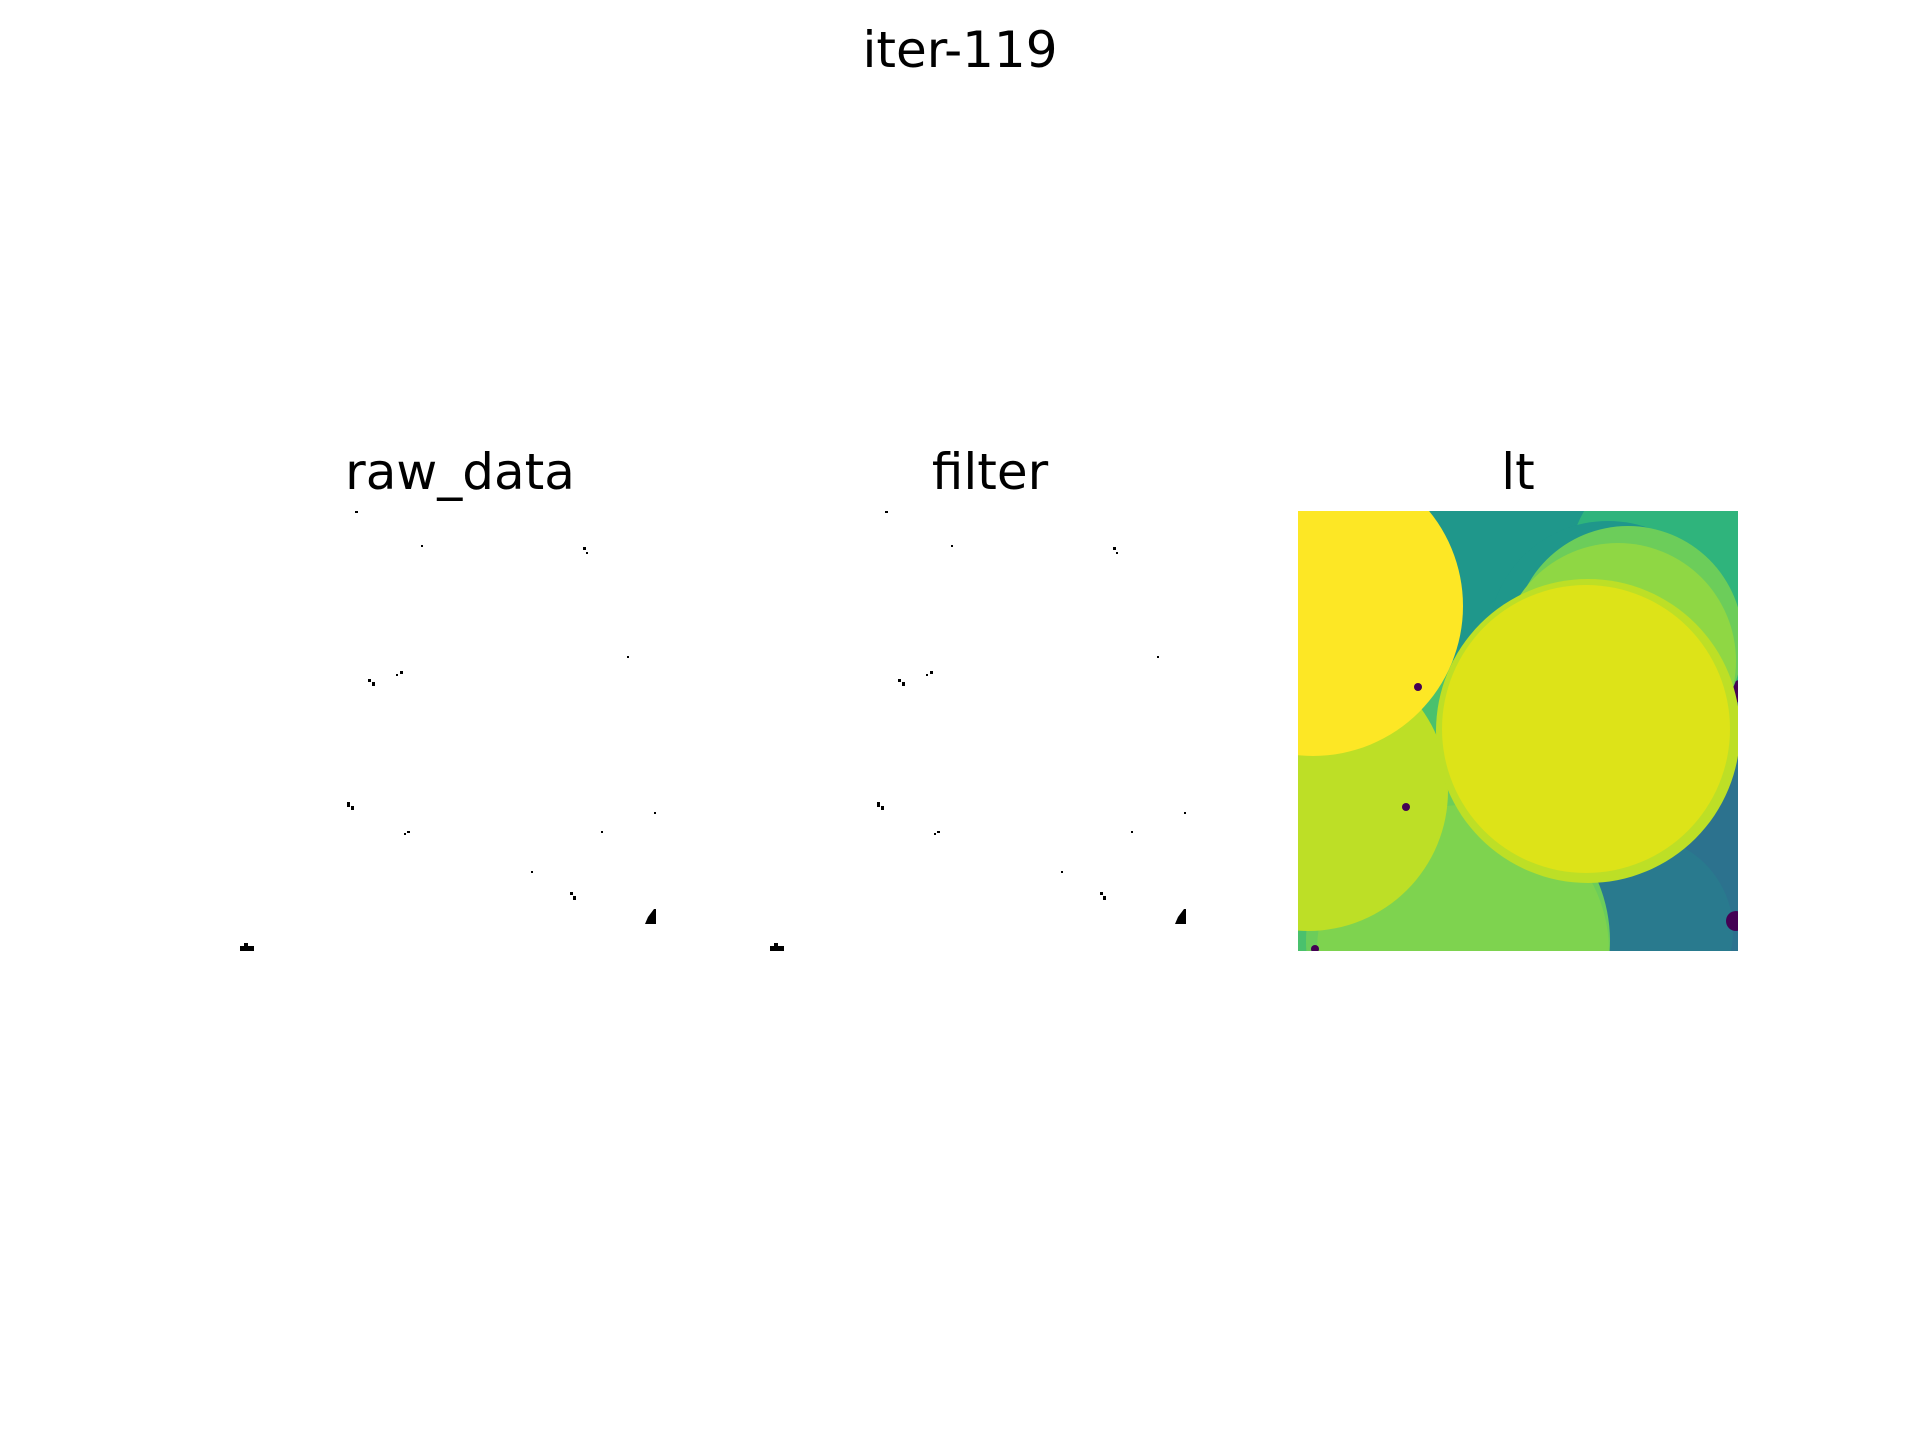 The height and width of the screenshot is (1440, 1920). I want to click on filter-image, so click(990, 731).